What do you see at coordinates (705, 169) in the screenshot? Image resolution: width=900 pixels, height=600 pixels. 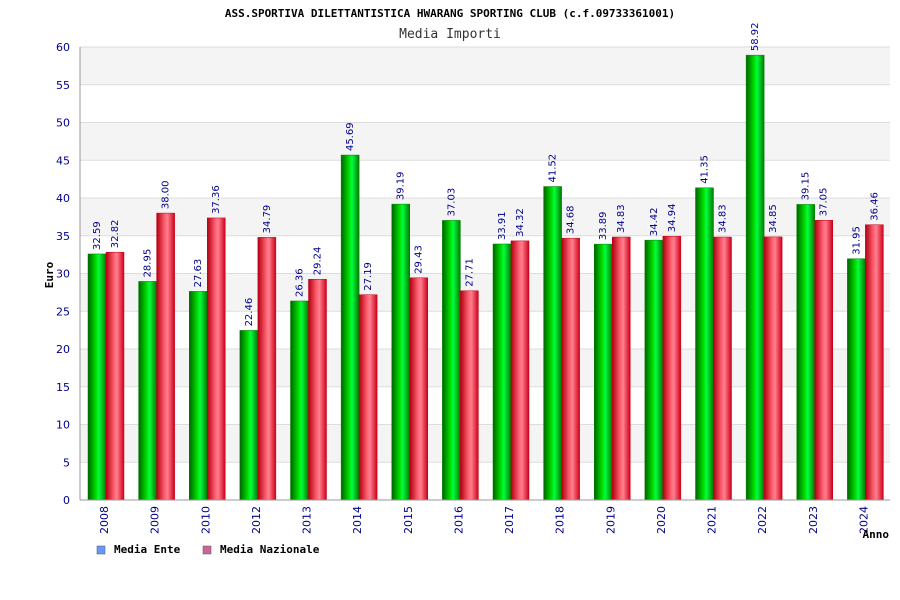 I see `value-label: 41.35` at bounding box center [705, 169].